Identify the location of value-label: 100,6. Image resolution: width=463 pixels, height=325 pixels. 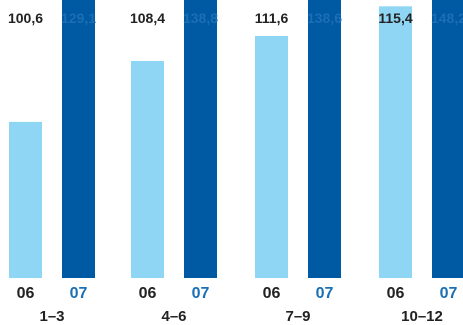
(25, 18).